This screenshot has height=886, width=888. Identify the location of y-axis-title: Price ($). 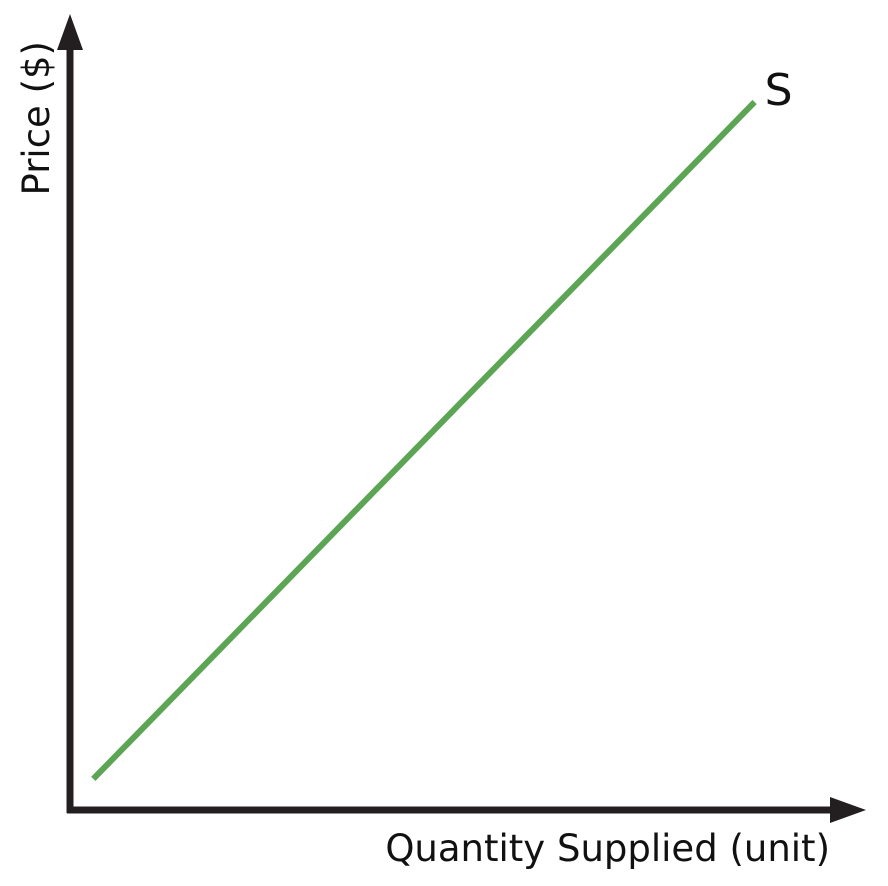
(36, 118).